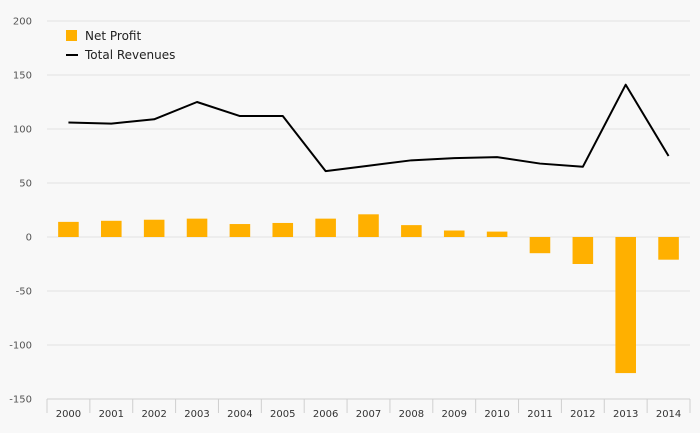 Image resolution: width=700 pixels, height=433 pixels. Describe the element at coordinates (153, 414) in the screenshot. I see `x-tick-label: 2002` at that location.